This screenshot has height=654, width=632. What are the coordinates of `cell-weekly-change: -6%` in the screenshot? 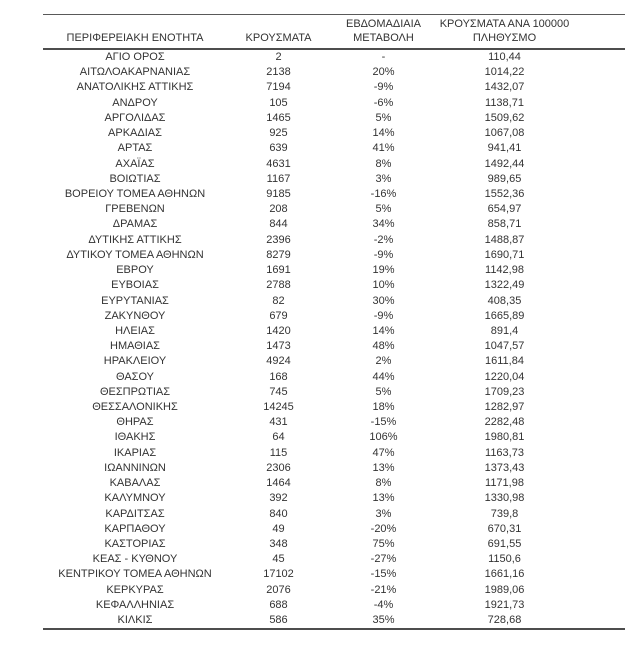 It's located at (383, 102).